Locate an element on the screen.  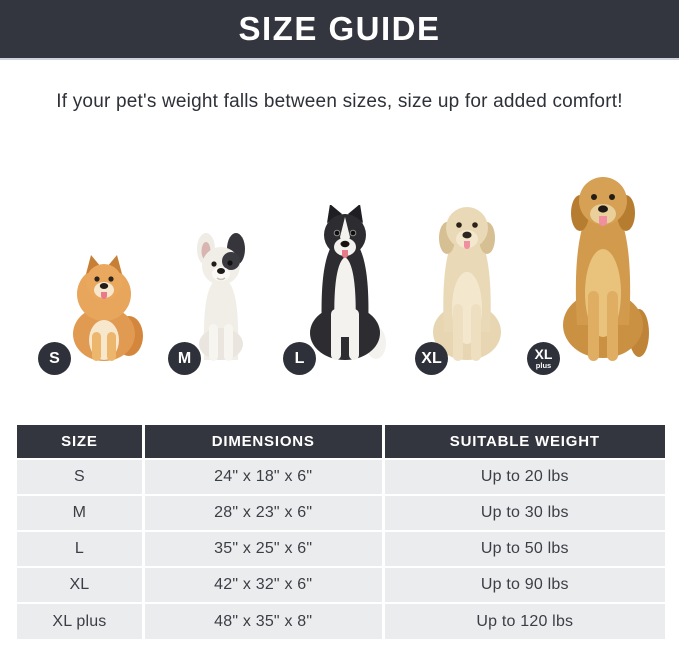
french-bulldog-dog-image is located at coordinates (221, 297).